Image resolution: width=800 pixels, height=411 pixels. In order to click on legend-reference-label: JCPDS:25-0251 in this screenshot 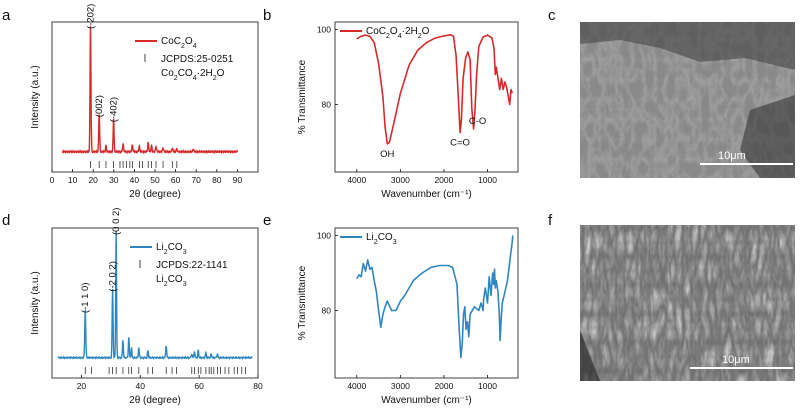, I will do `click(197, 59)`.